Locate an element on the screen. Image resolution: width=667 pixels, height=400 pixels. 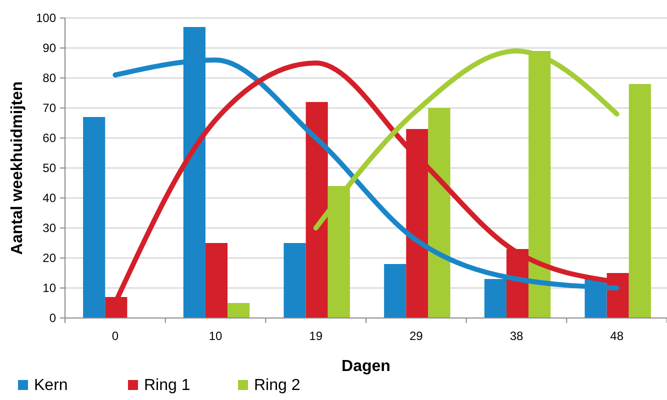
y-tick-label: 10 is located at coordinates (49, 288).